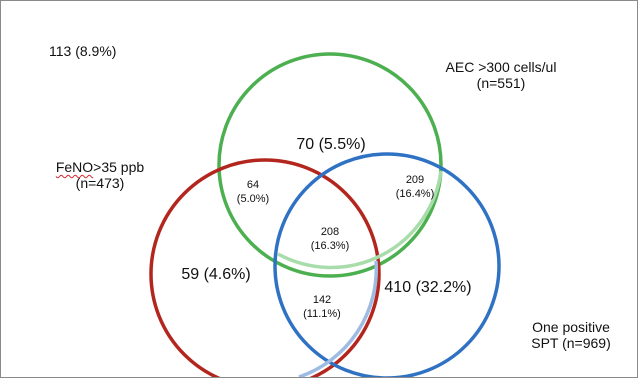  I want to click on feno-set-n: (n=473), so click(100, 183).